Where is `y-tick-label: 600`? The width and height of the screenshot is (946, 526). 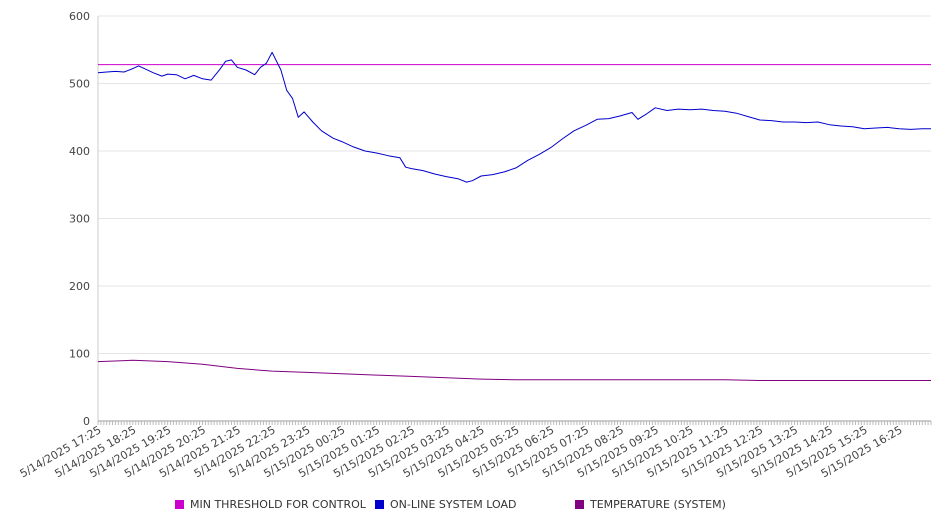
y-tick-label: 600 is located at coordinates (79, 16).